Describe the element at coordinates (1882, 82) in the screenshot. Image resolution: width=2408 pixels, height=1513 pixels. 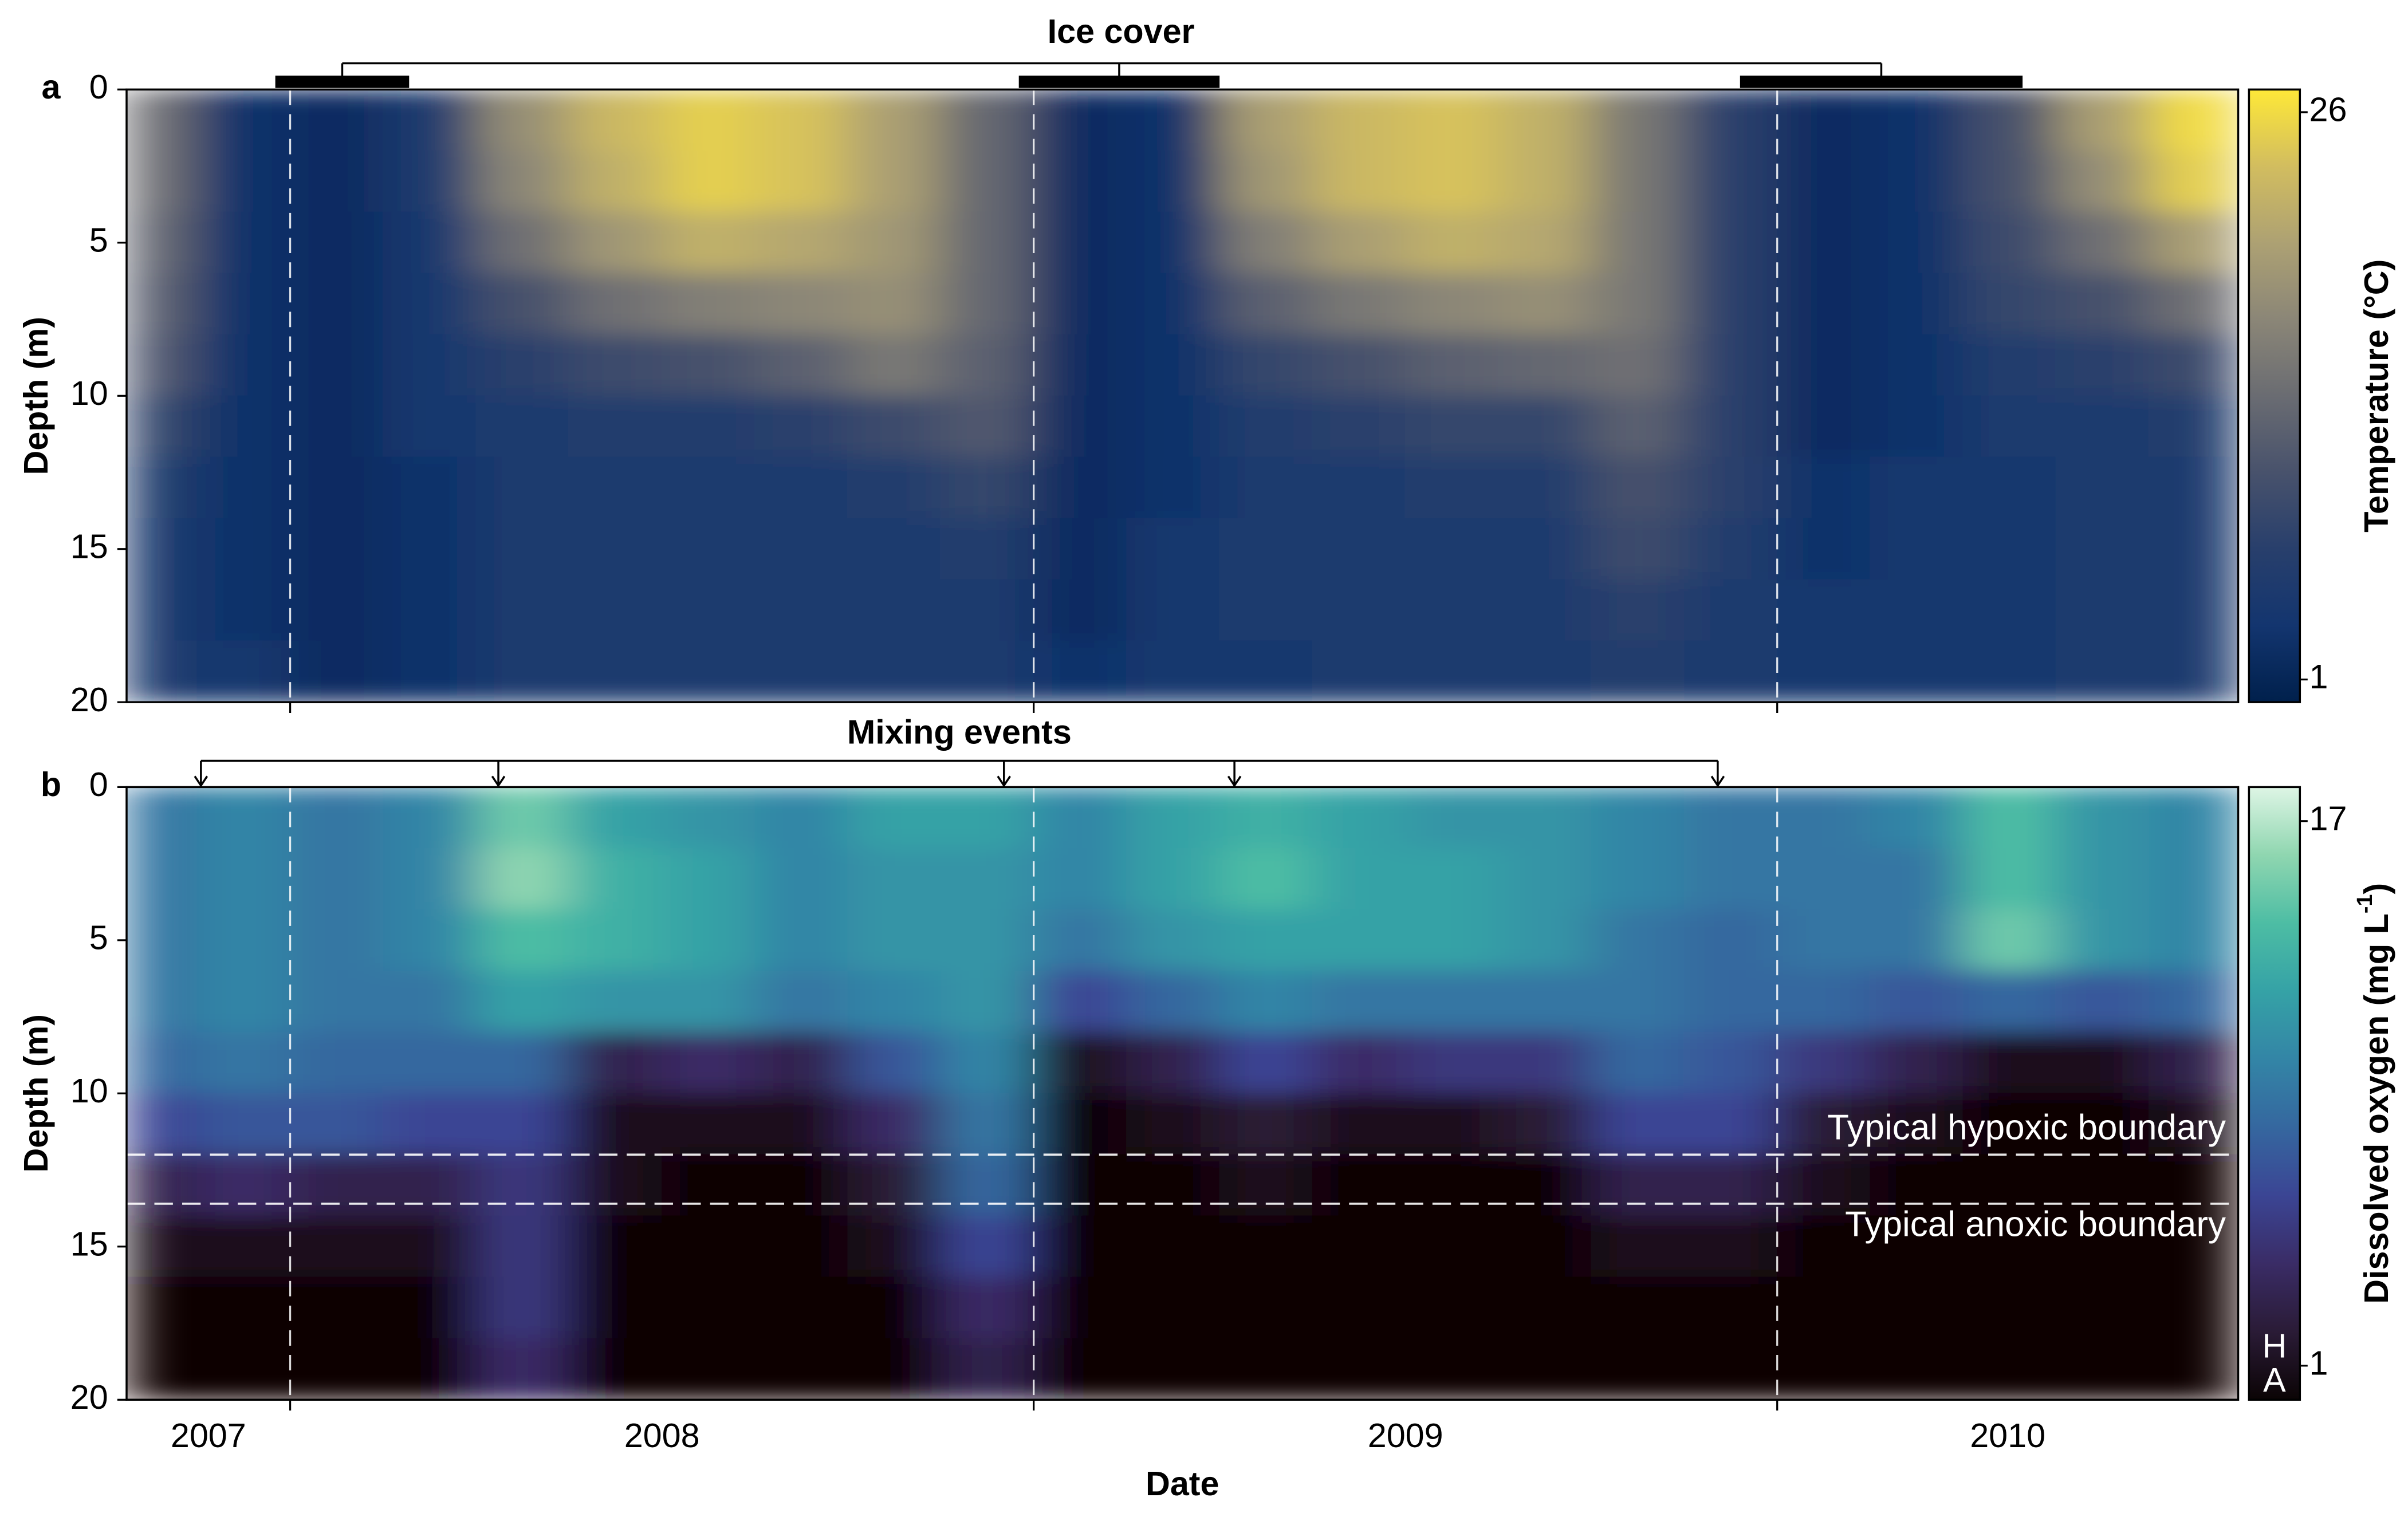
I see `ice-cover-bar` at that location.